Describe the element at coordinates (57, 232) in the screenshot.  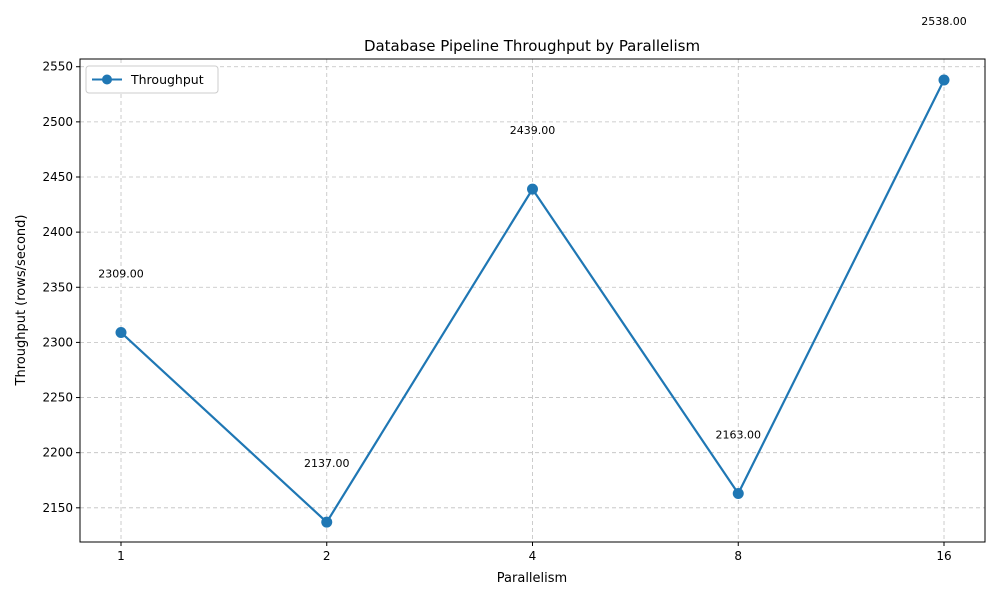
I see `y-tick-label: 2400` at that location.